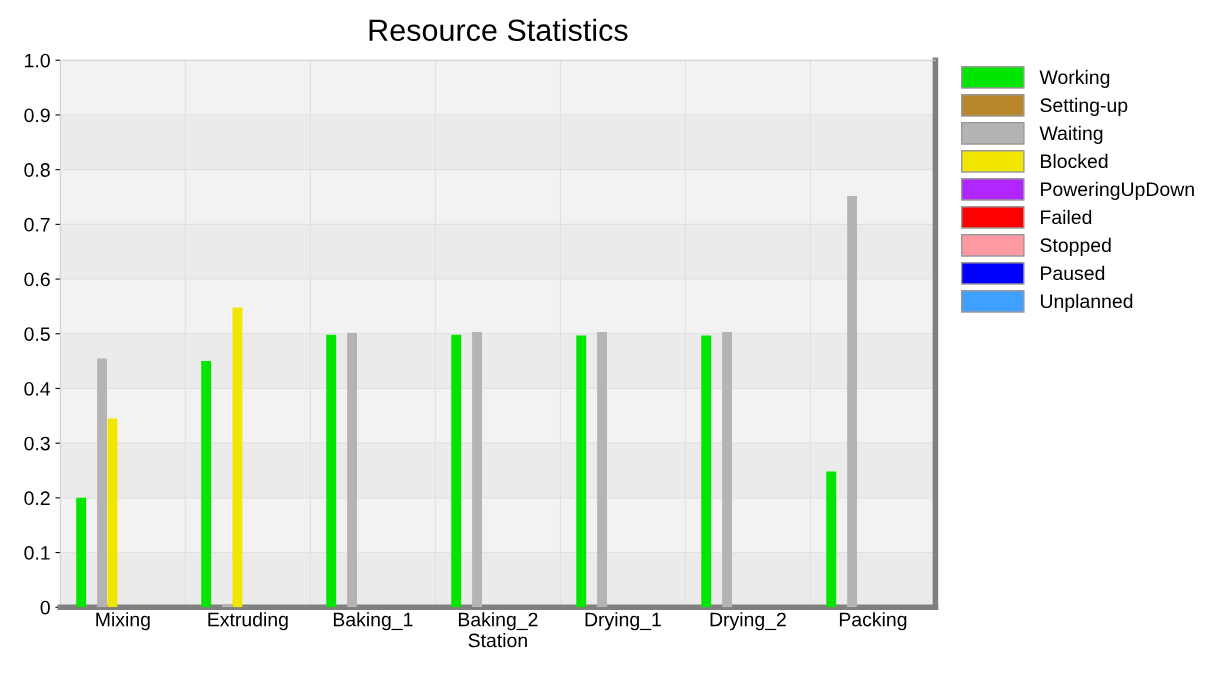 Image resolution: width=1207 pixels, height=677 pixels. Describe the element at coordinates (37, 115) in the screenshot. I see `y-tick-label: 0.9` at that location.